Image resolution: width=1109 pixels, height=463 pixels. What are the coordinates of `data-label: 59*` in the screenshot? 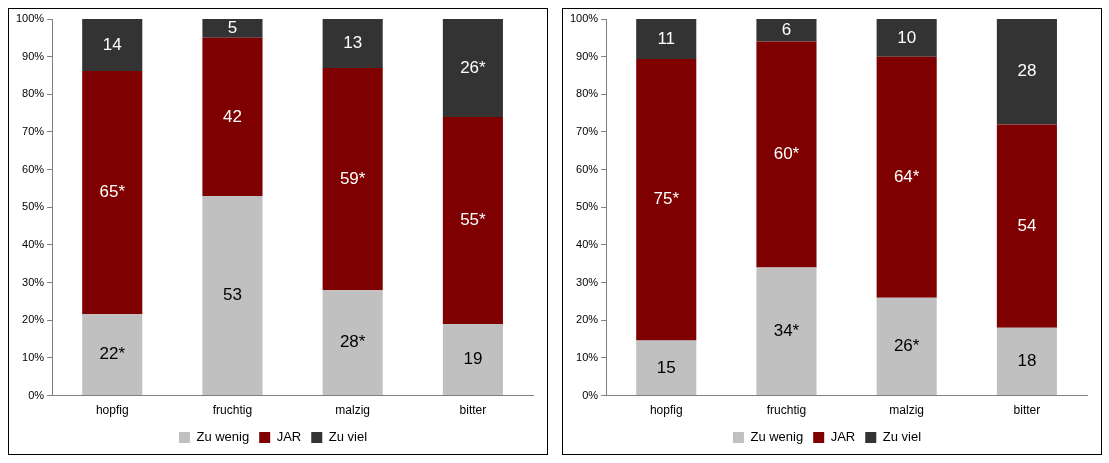 It's located at (352, 178).